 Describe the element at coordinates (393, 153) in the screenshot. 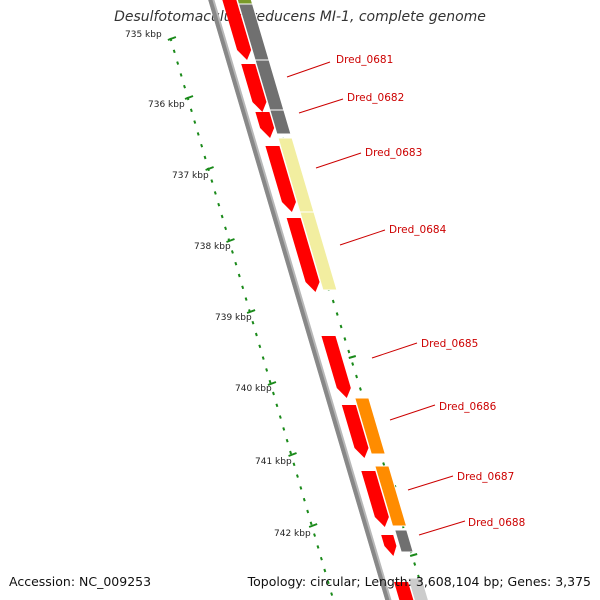

I see `gene-label: Dred_0683` at that location.